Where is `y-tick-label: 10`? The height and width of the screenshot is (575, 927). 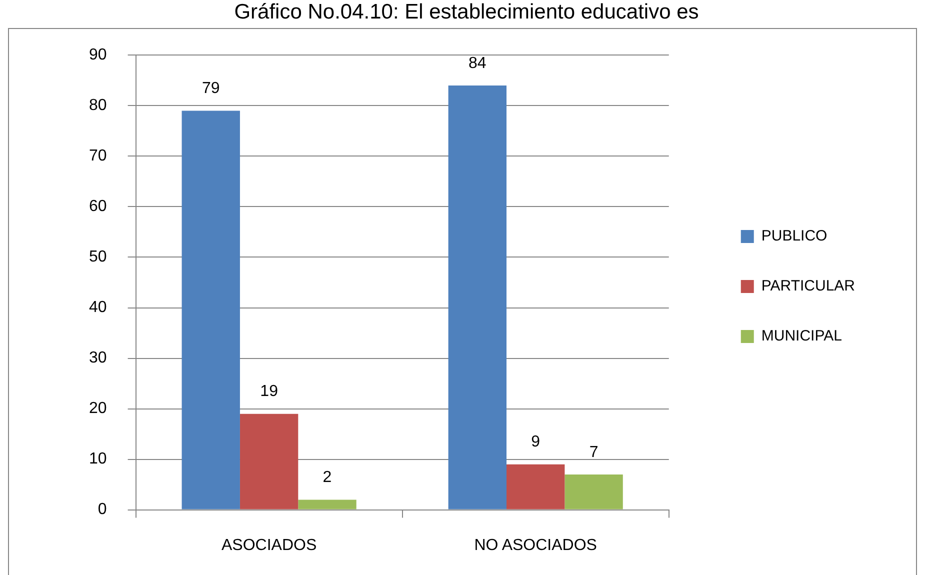 y-tick-label: 10 is located at coordinates (98, 459).